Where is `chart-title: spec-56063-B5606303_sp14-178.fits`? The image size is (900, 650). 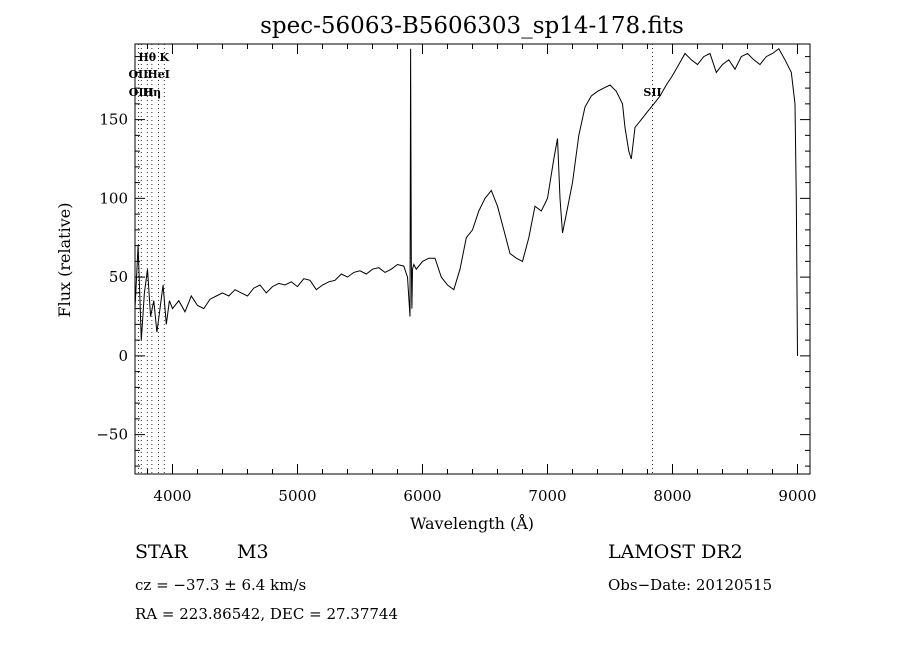 chart-title: spec-56063-B5606303_sp14-178.fits is located at coordinates (472, 26).